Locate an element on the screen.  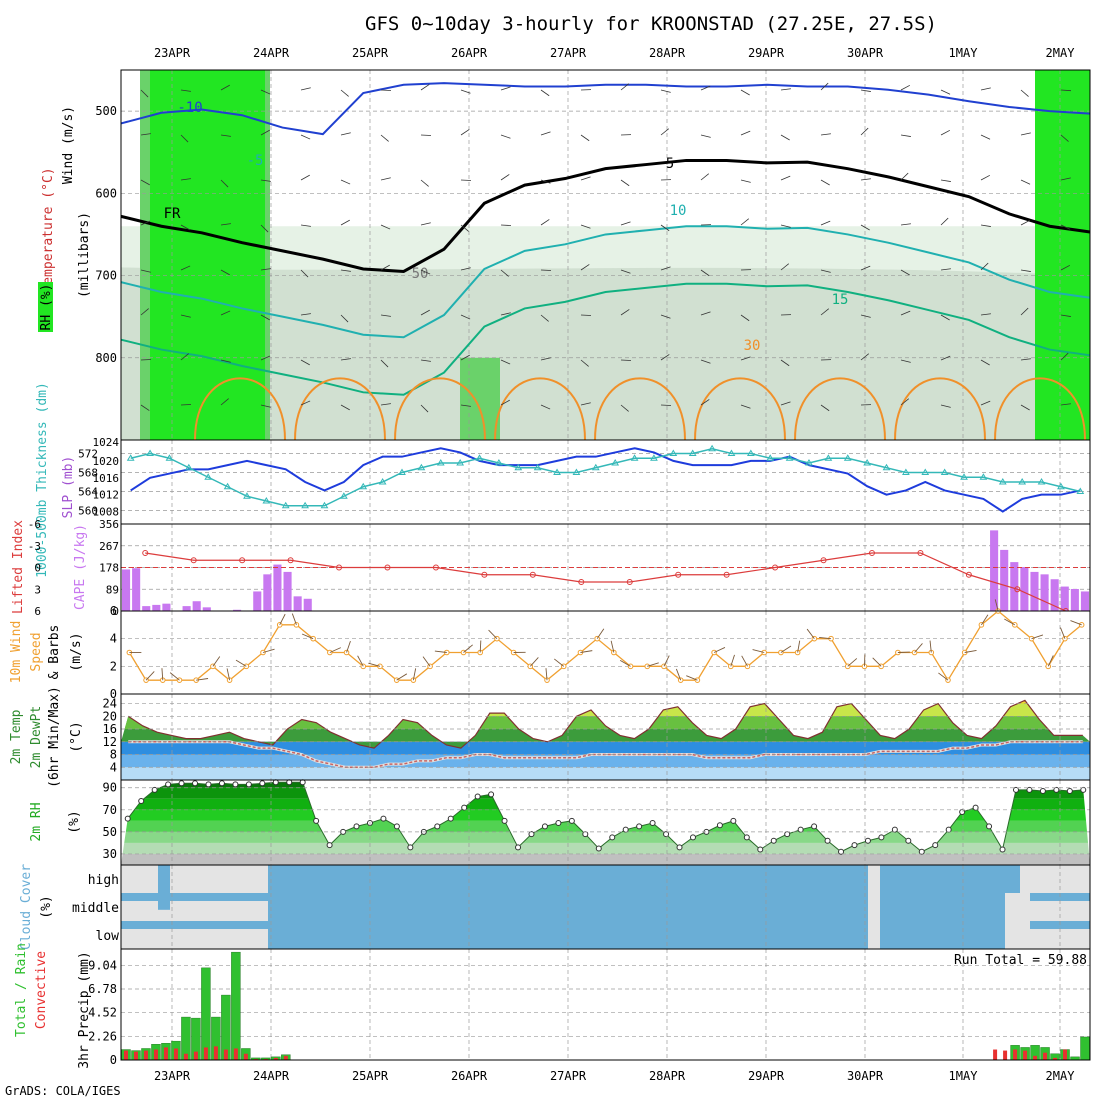
slp-tick: 1008 is located at coordinates (106, 512).